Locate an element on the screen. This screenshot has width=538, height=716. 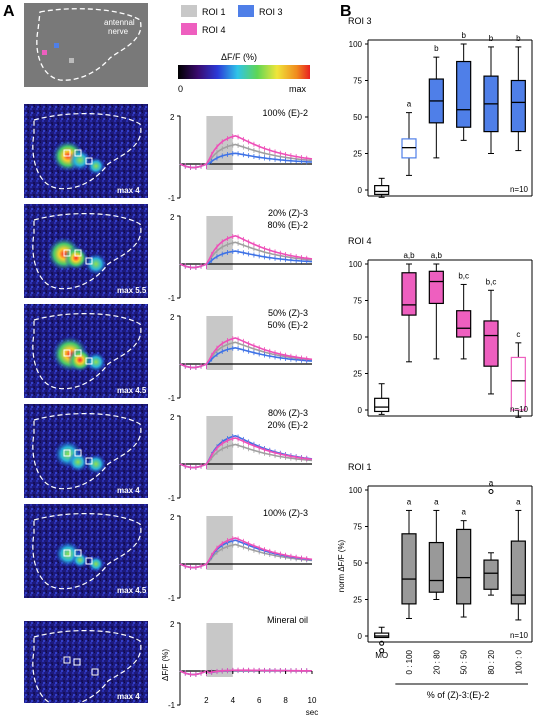
roi4-marker is located at coordinates (44, 52).